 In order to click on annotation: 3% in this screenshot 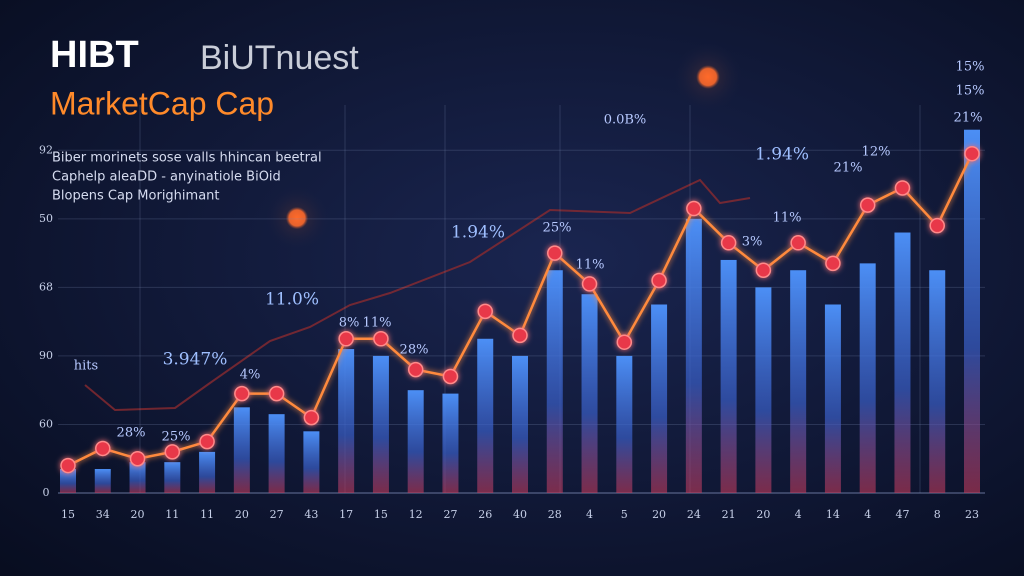, I will do `click(752, 242)`.